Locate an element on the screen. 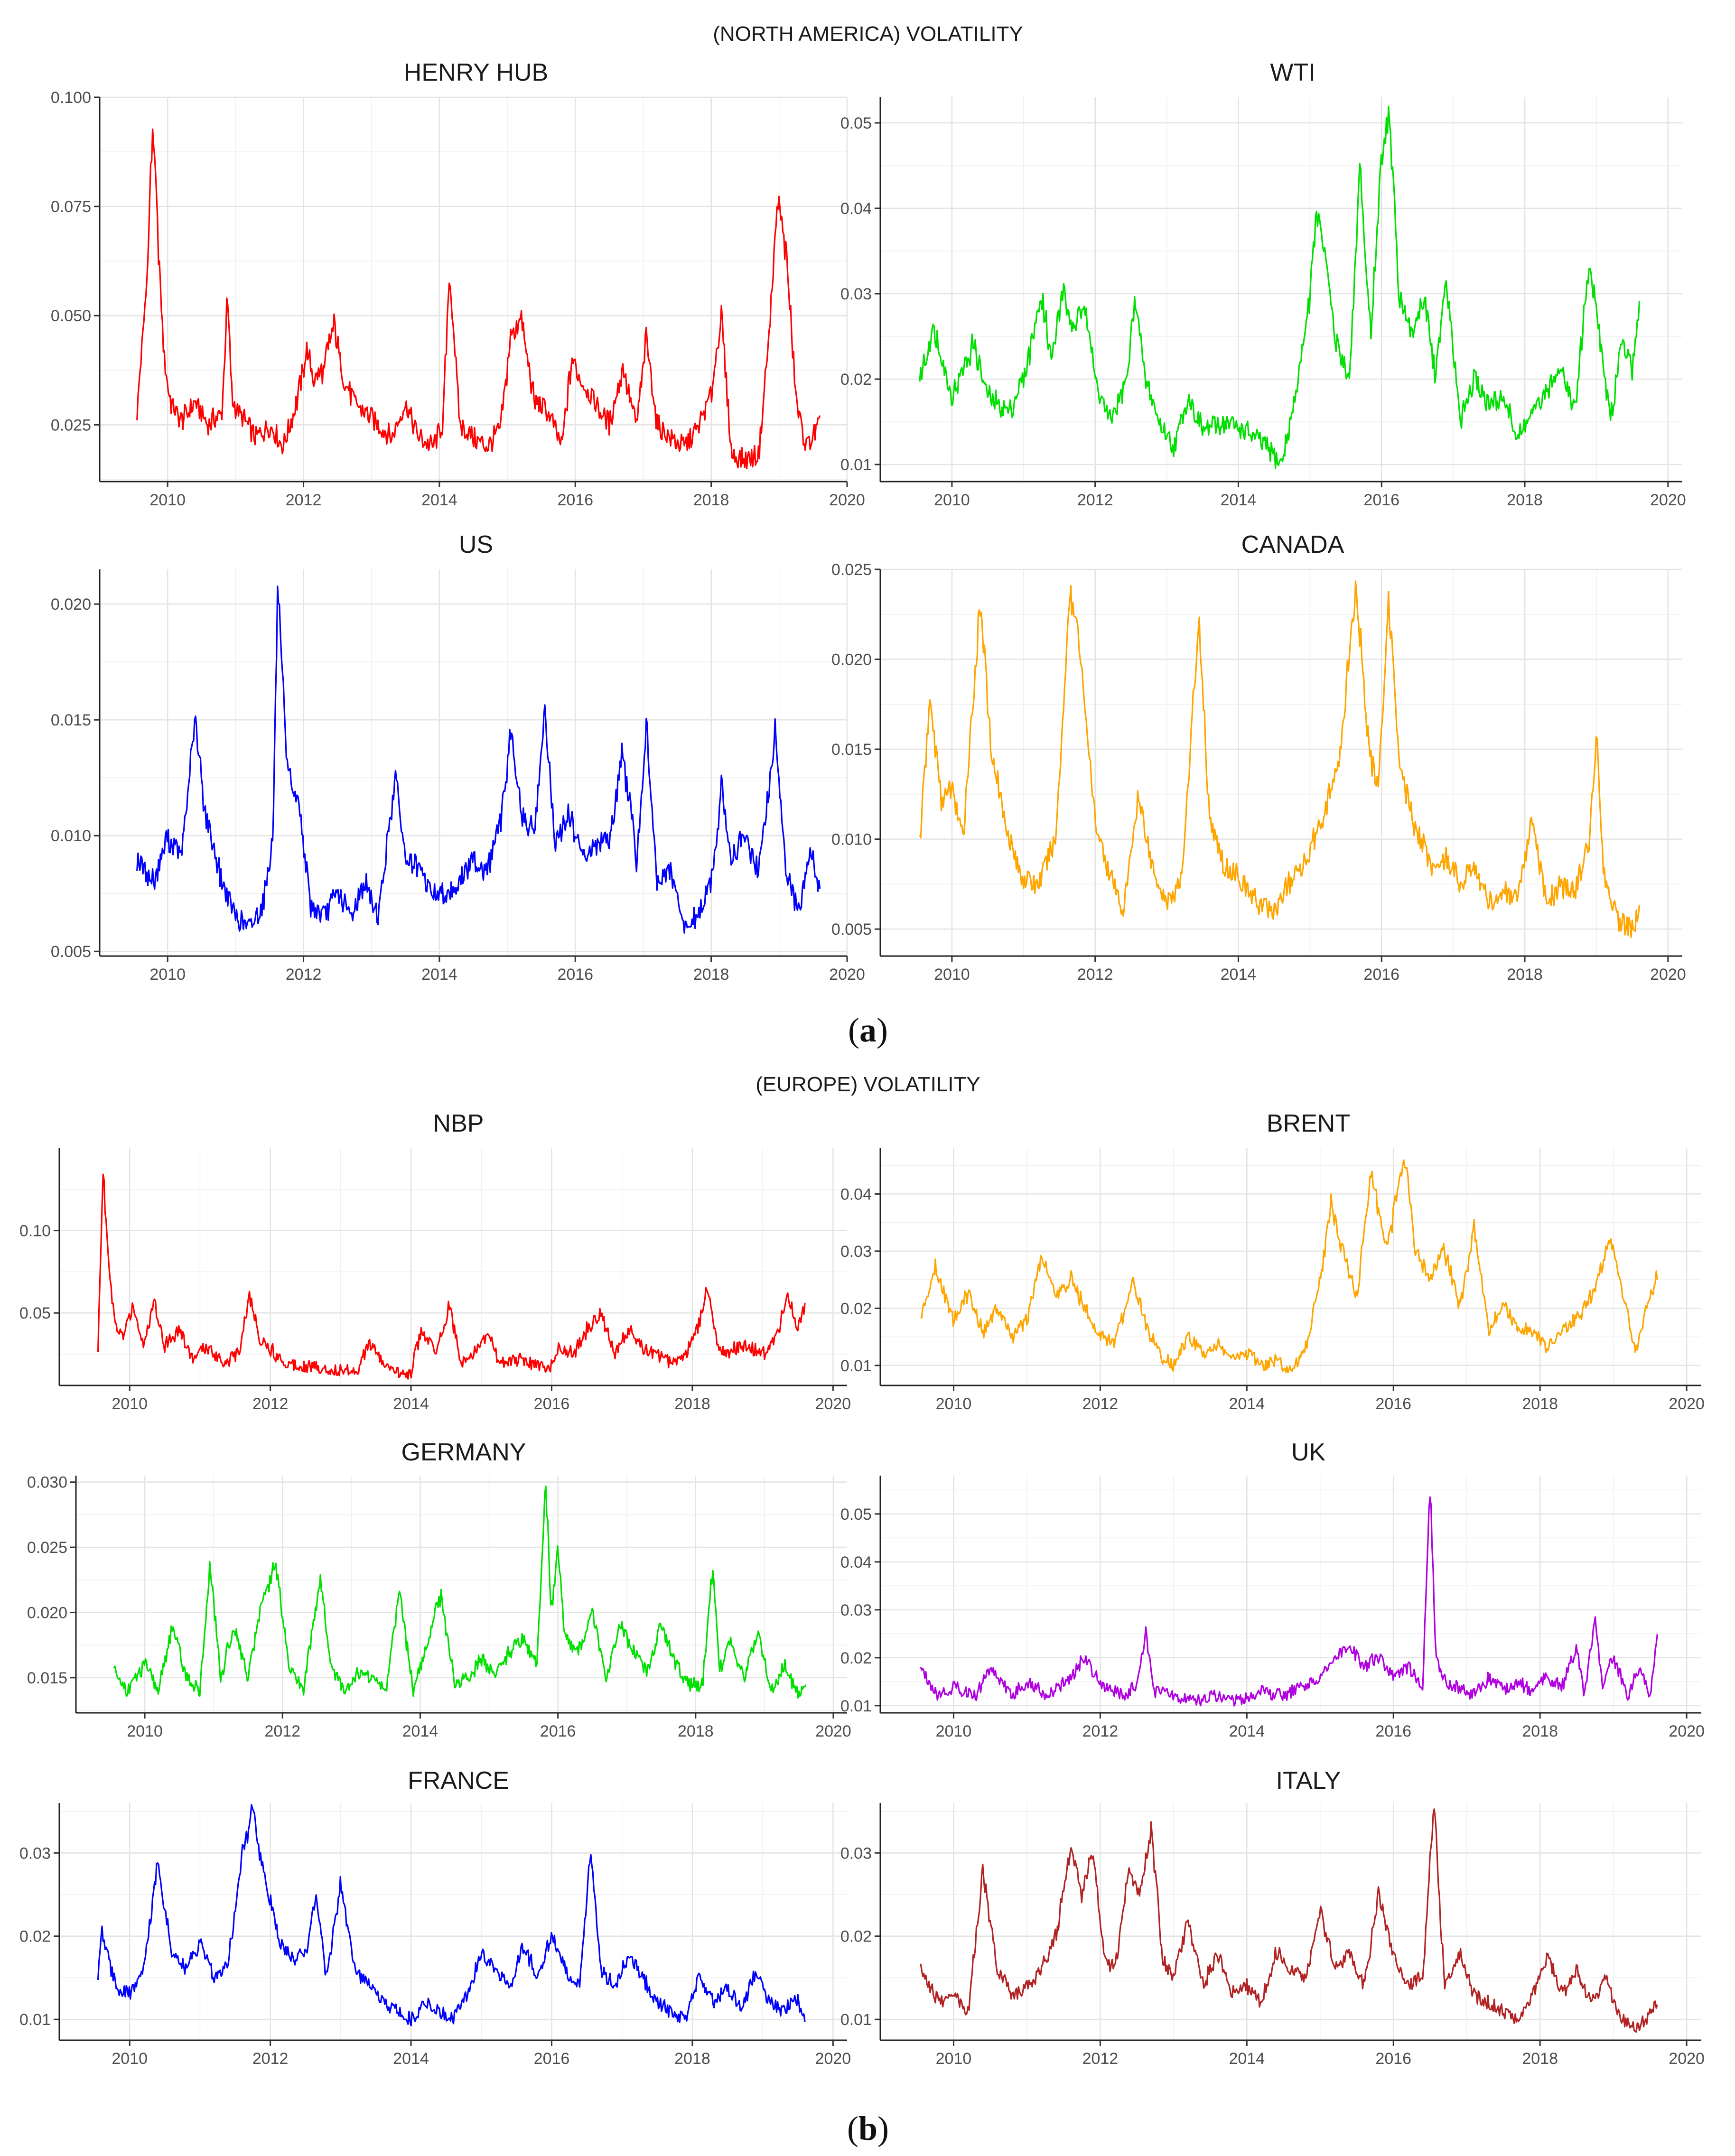 The height and width of the screenshot is (2156, 1735). chart-title: GERMANY is located at coordinates (463, 1452).